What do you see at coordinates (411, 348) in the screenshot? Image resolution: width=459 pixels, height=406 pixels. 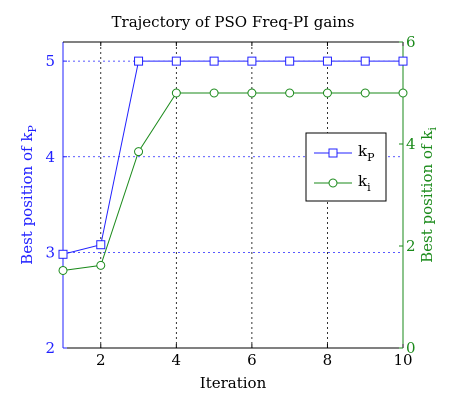 I see `right-tick-label: 0` at bounding box center [411, 348].